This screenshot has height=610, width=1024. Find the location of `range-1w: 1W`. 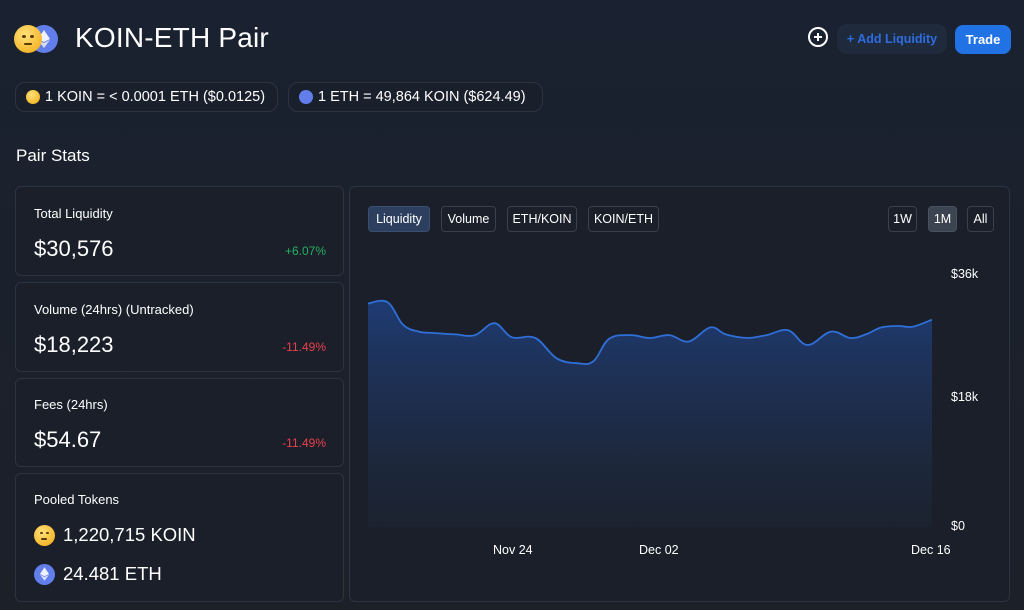

range-1w: 1W is located at coordinates (902, 219).